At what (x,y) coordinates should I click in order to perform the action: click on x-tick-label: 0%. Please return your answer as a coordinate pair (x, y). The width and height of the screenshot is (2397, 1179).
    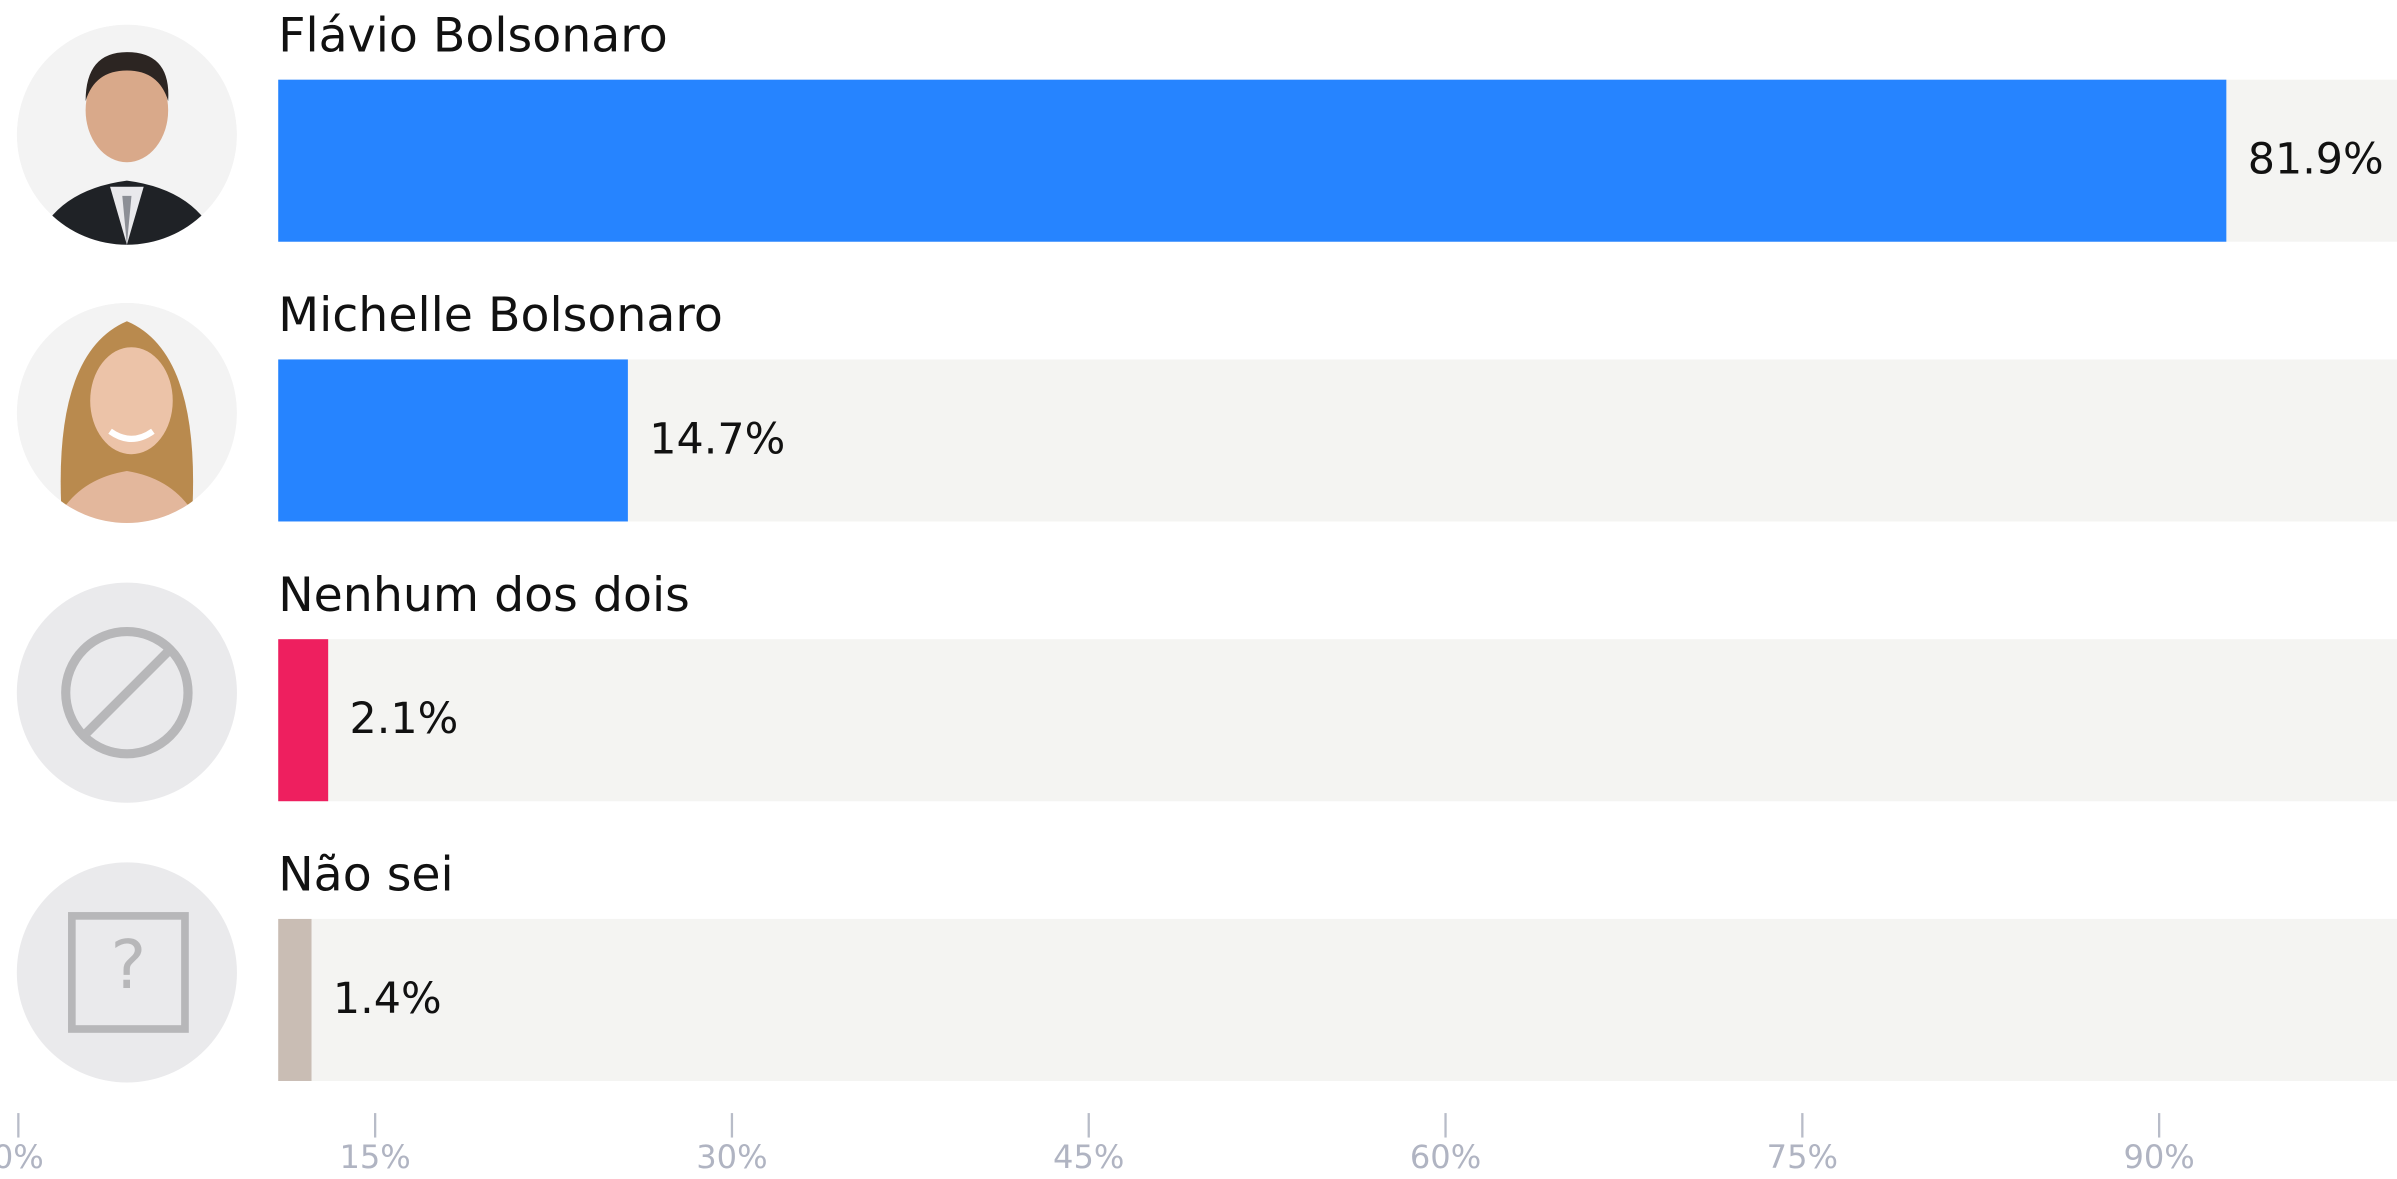
    Looking at the image, I should click on (22, 1157).